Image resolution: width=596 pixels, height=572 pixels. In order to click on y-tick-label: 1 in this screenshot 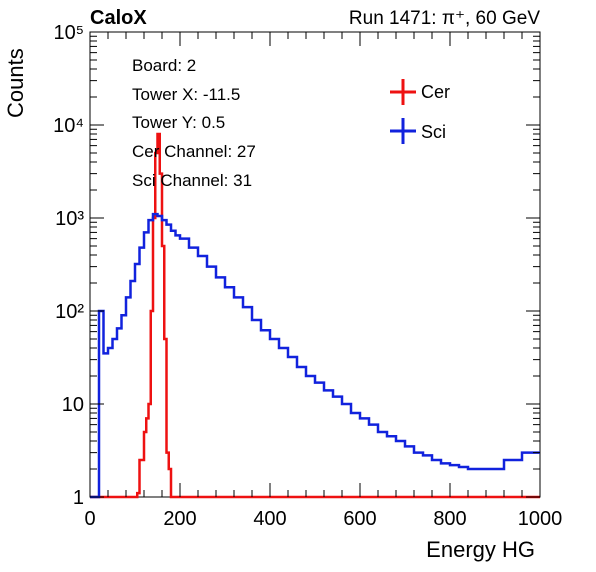, I will do `click(78, 498)`.